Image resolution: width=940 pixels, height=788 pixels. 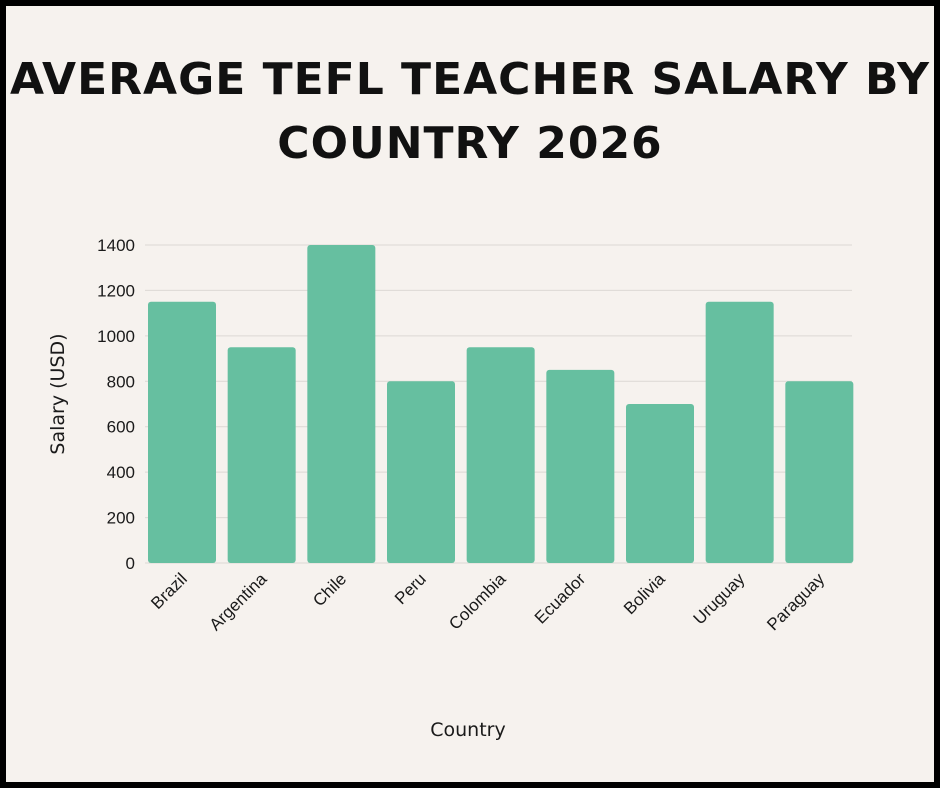 I want to click on y-axis-title: Salary (USD), so click(x=58, y=393).